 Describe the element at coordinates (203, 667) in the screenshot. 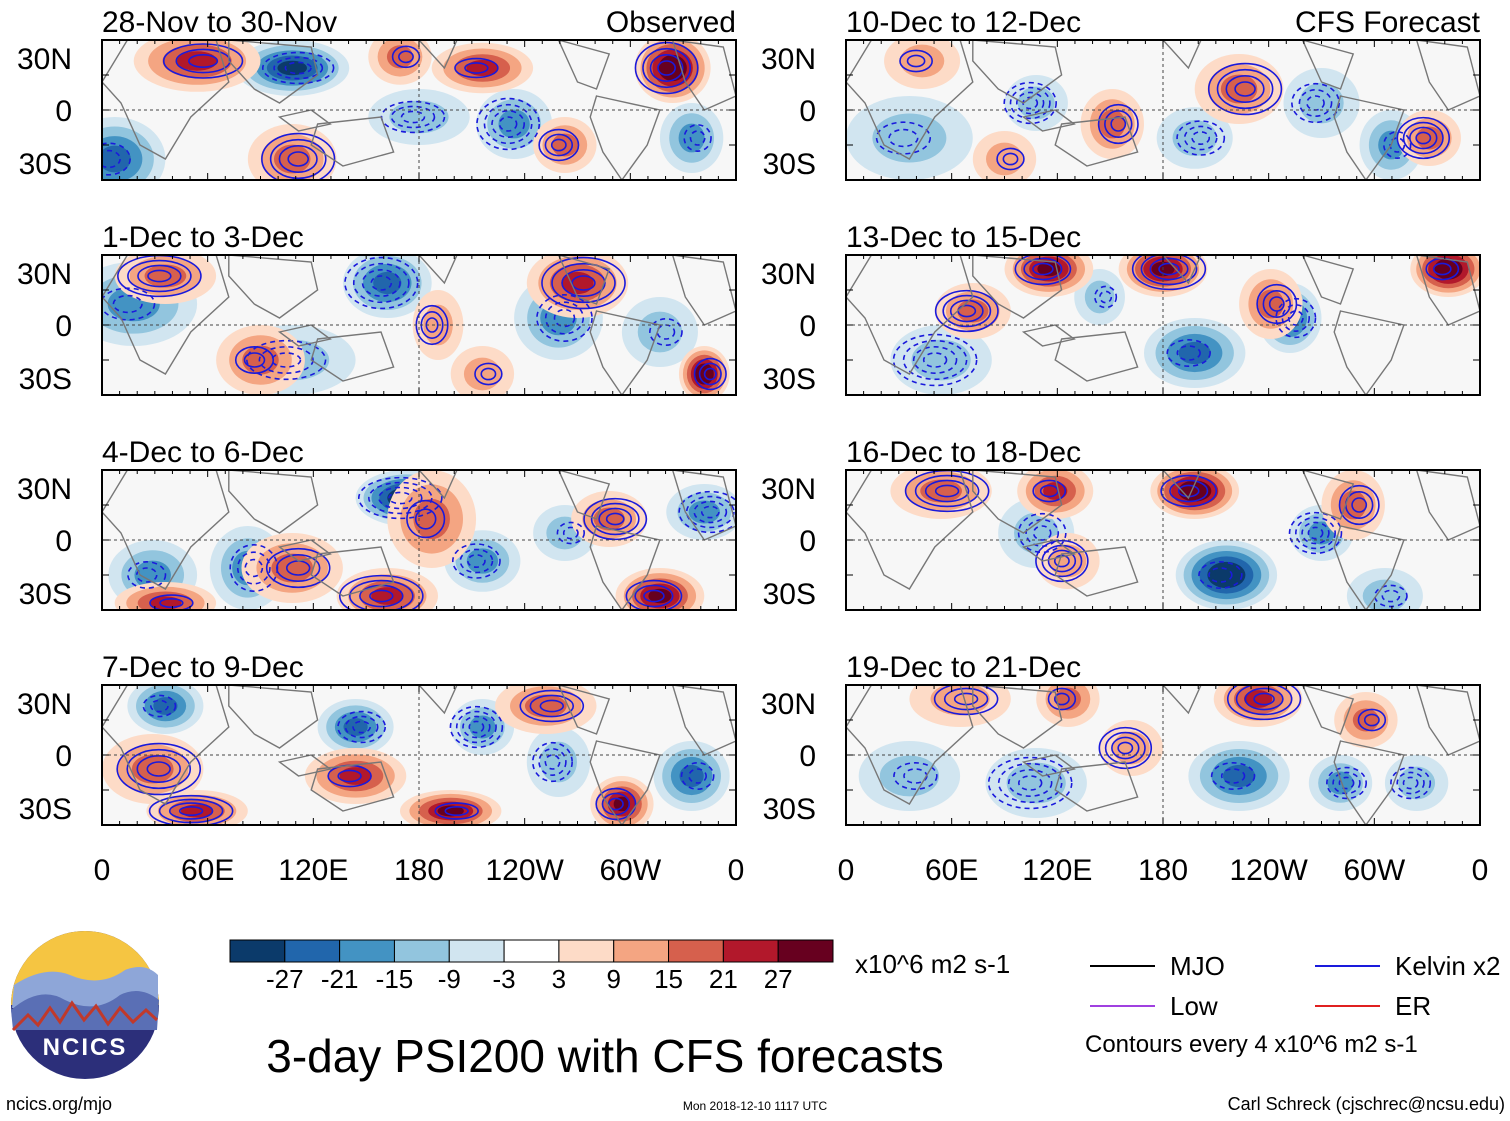

I see `panel-period-label: 7-Dec to 9-Dec` at that location.